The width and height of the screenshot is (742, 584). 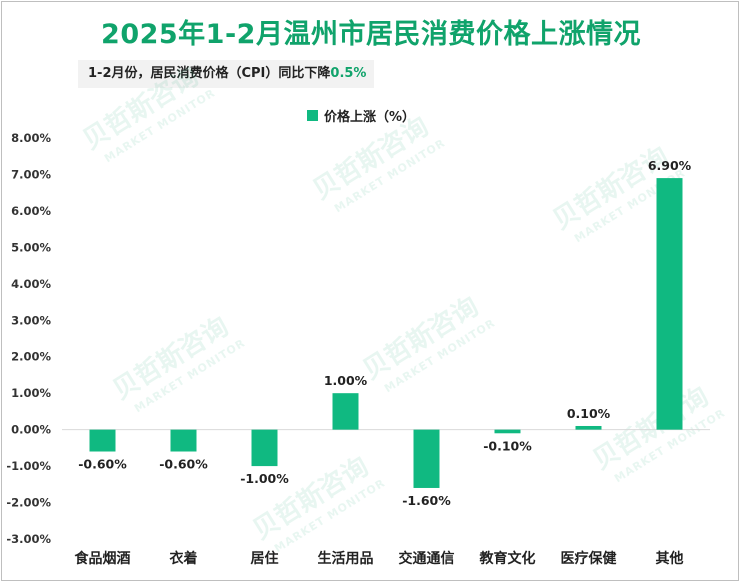 What do you see at coordinates (31, 393) in the screenshot?
I see `y-tick-label: 1.00%` at bounding box center [31, 393].